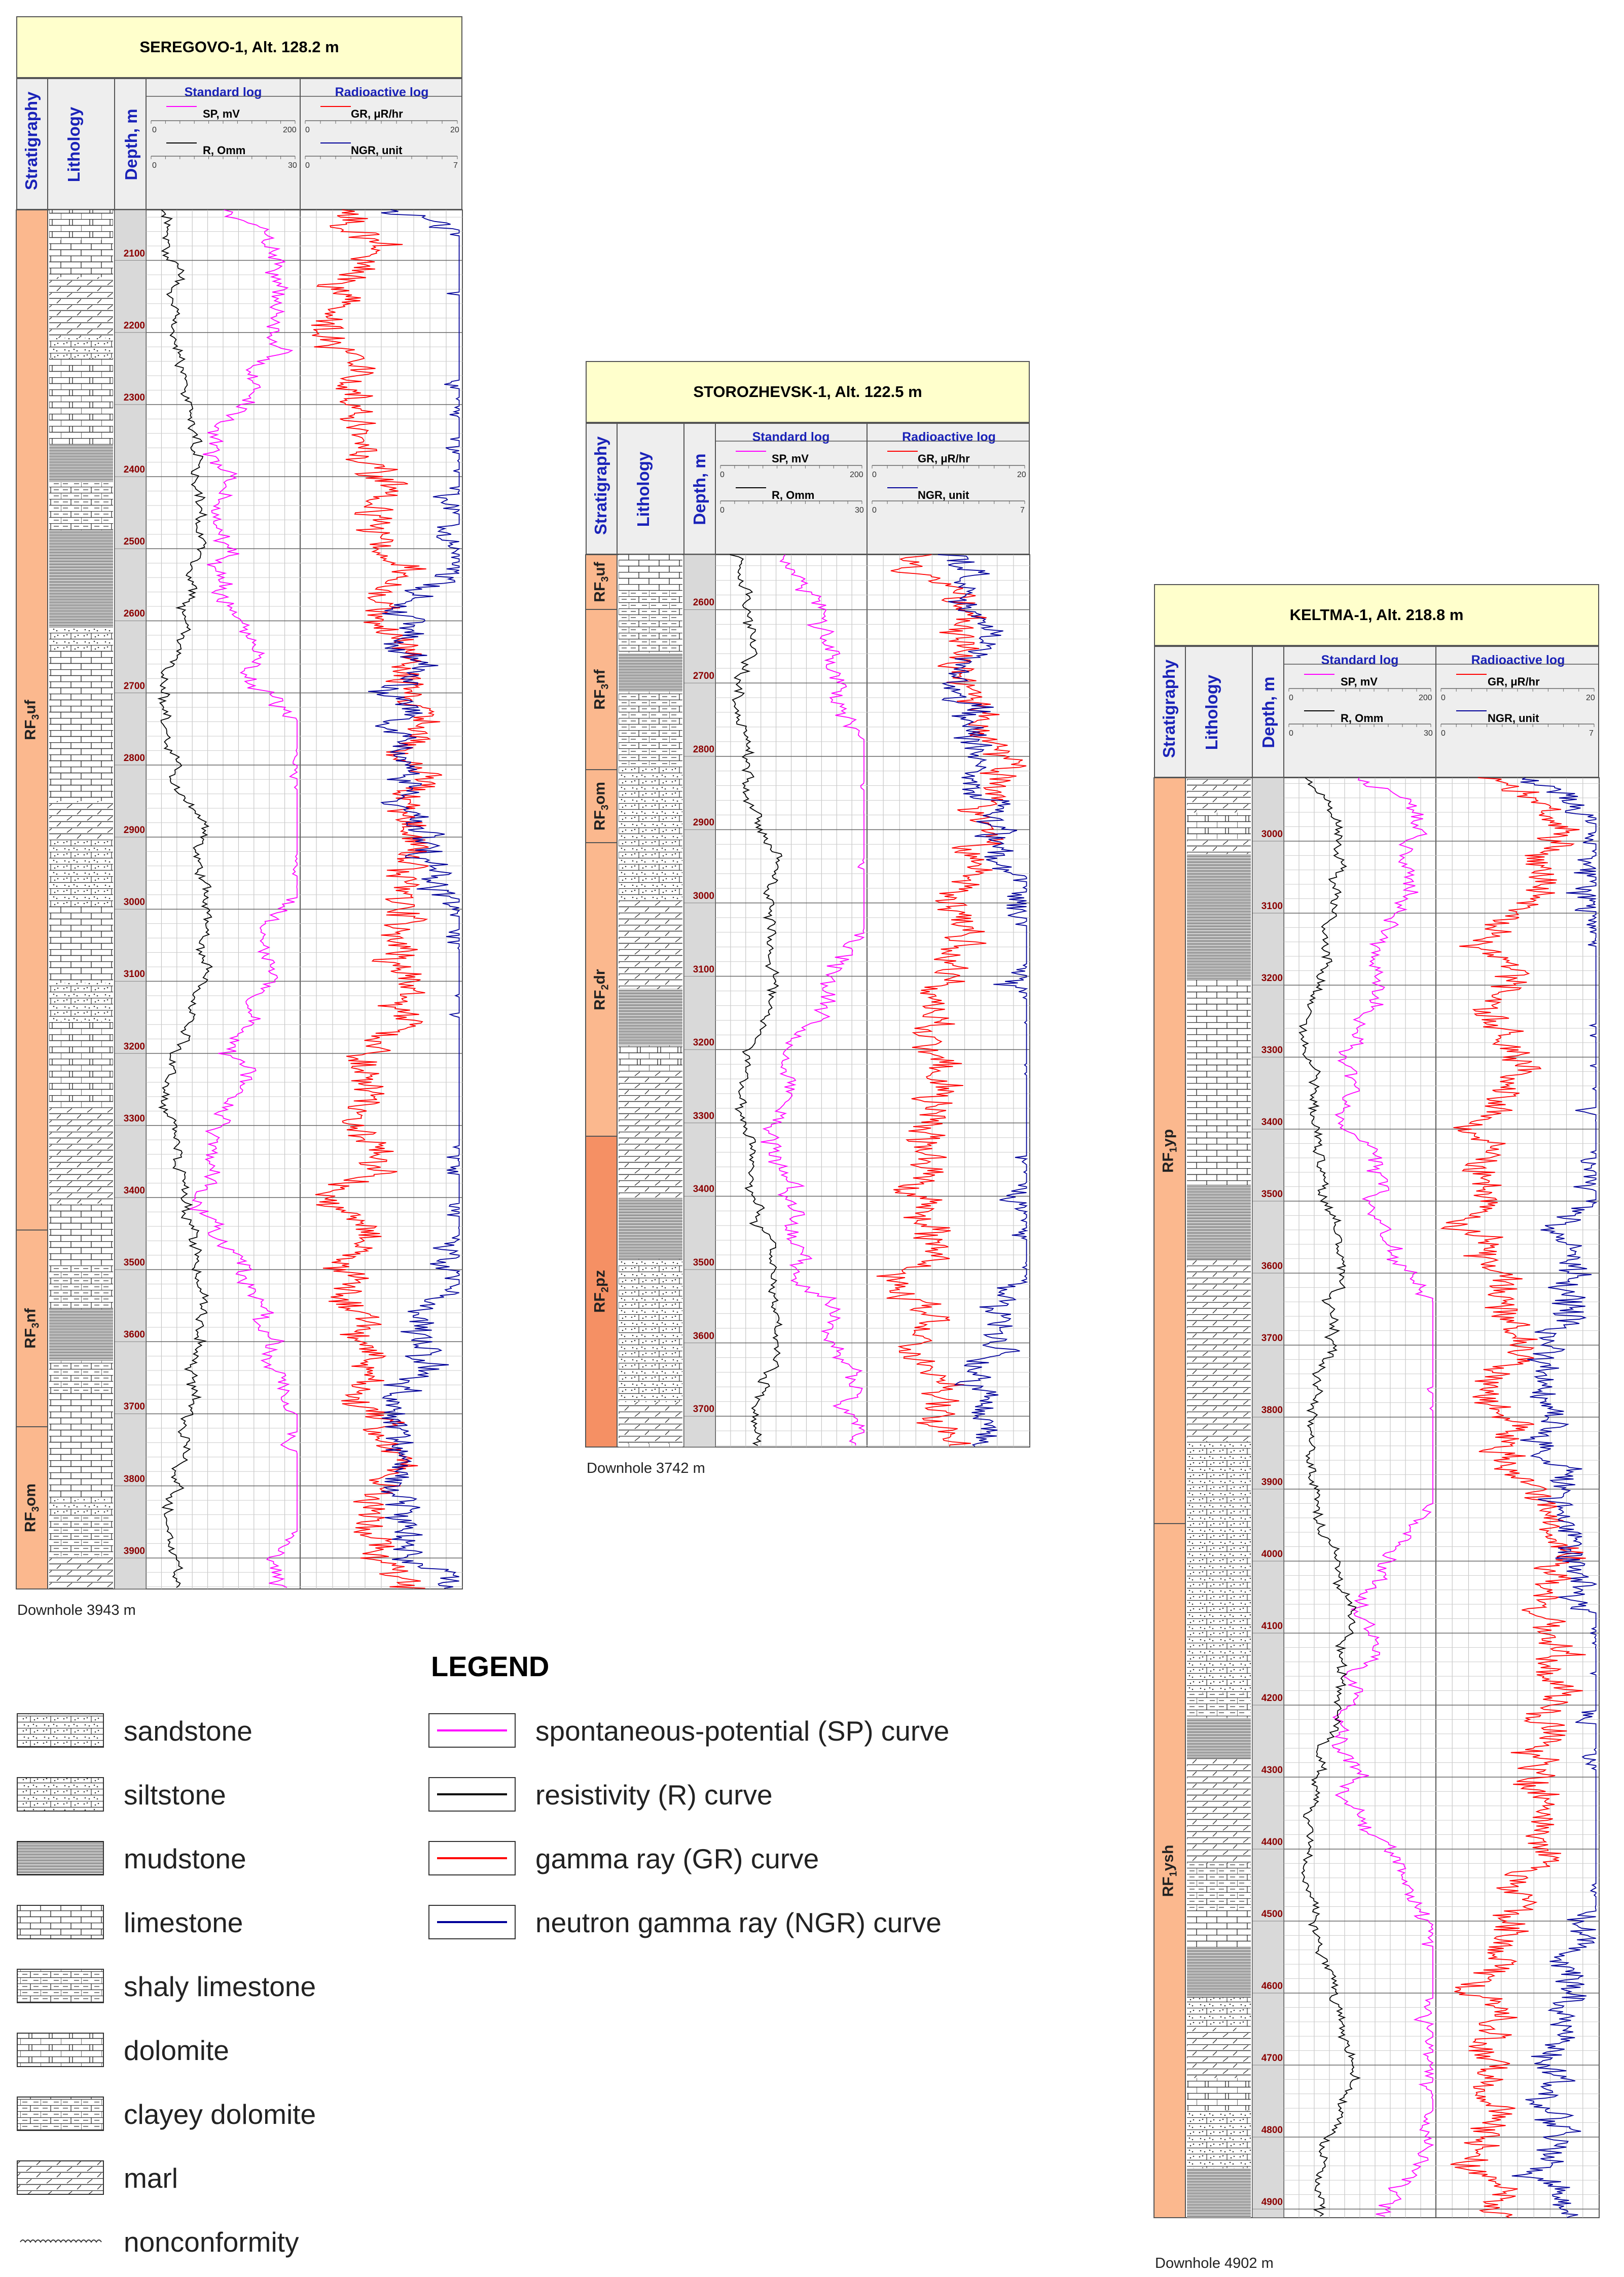  What do you see at coordinates (1272, 2058) in the screenshot?
I see `depth-label: 4700` at bounding box center [1272, 2058].